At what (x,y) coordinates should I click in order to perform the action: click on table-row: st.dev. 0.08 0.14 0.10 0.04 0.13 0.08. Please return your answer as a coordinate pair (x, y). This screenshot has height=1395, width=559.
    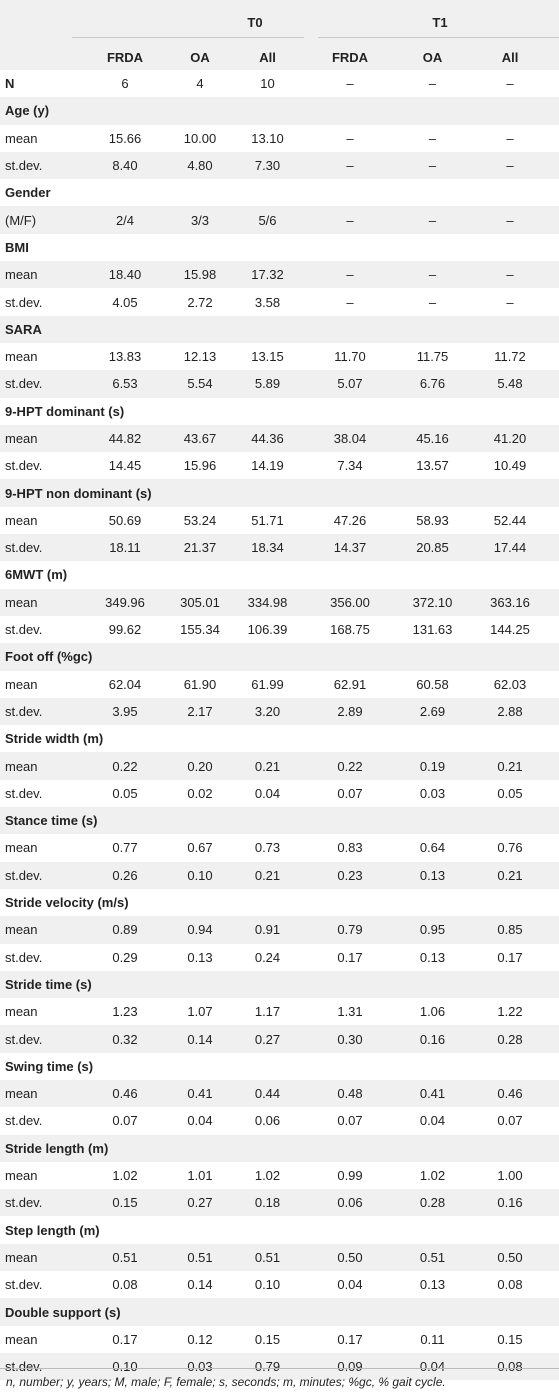
    Looking at the image, I should click on (279, 1284).